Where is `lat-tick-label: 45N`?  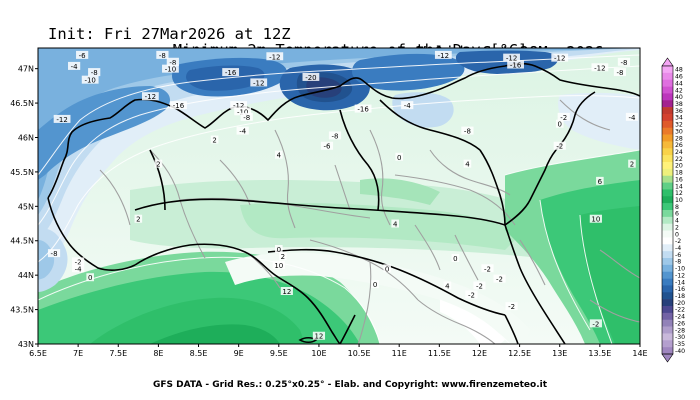
lat-tick-label: 45N is located at coordinates (26, 206).